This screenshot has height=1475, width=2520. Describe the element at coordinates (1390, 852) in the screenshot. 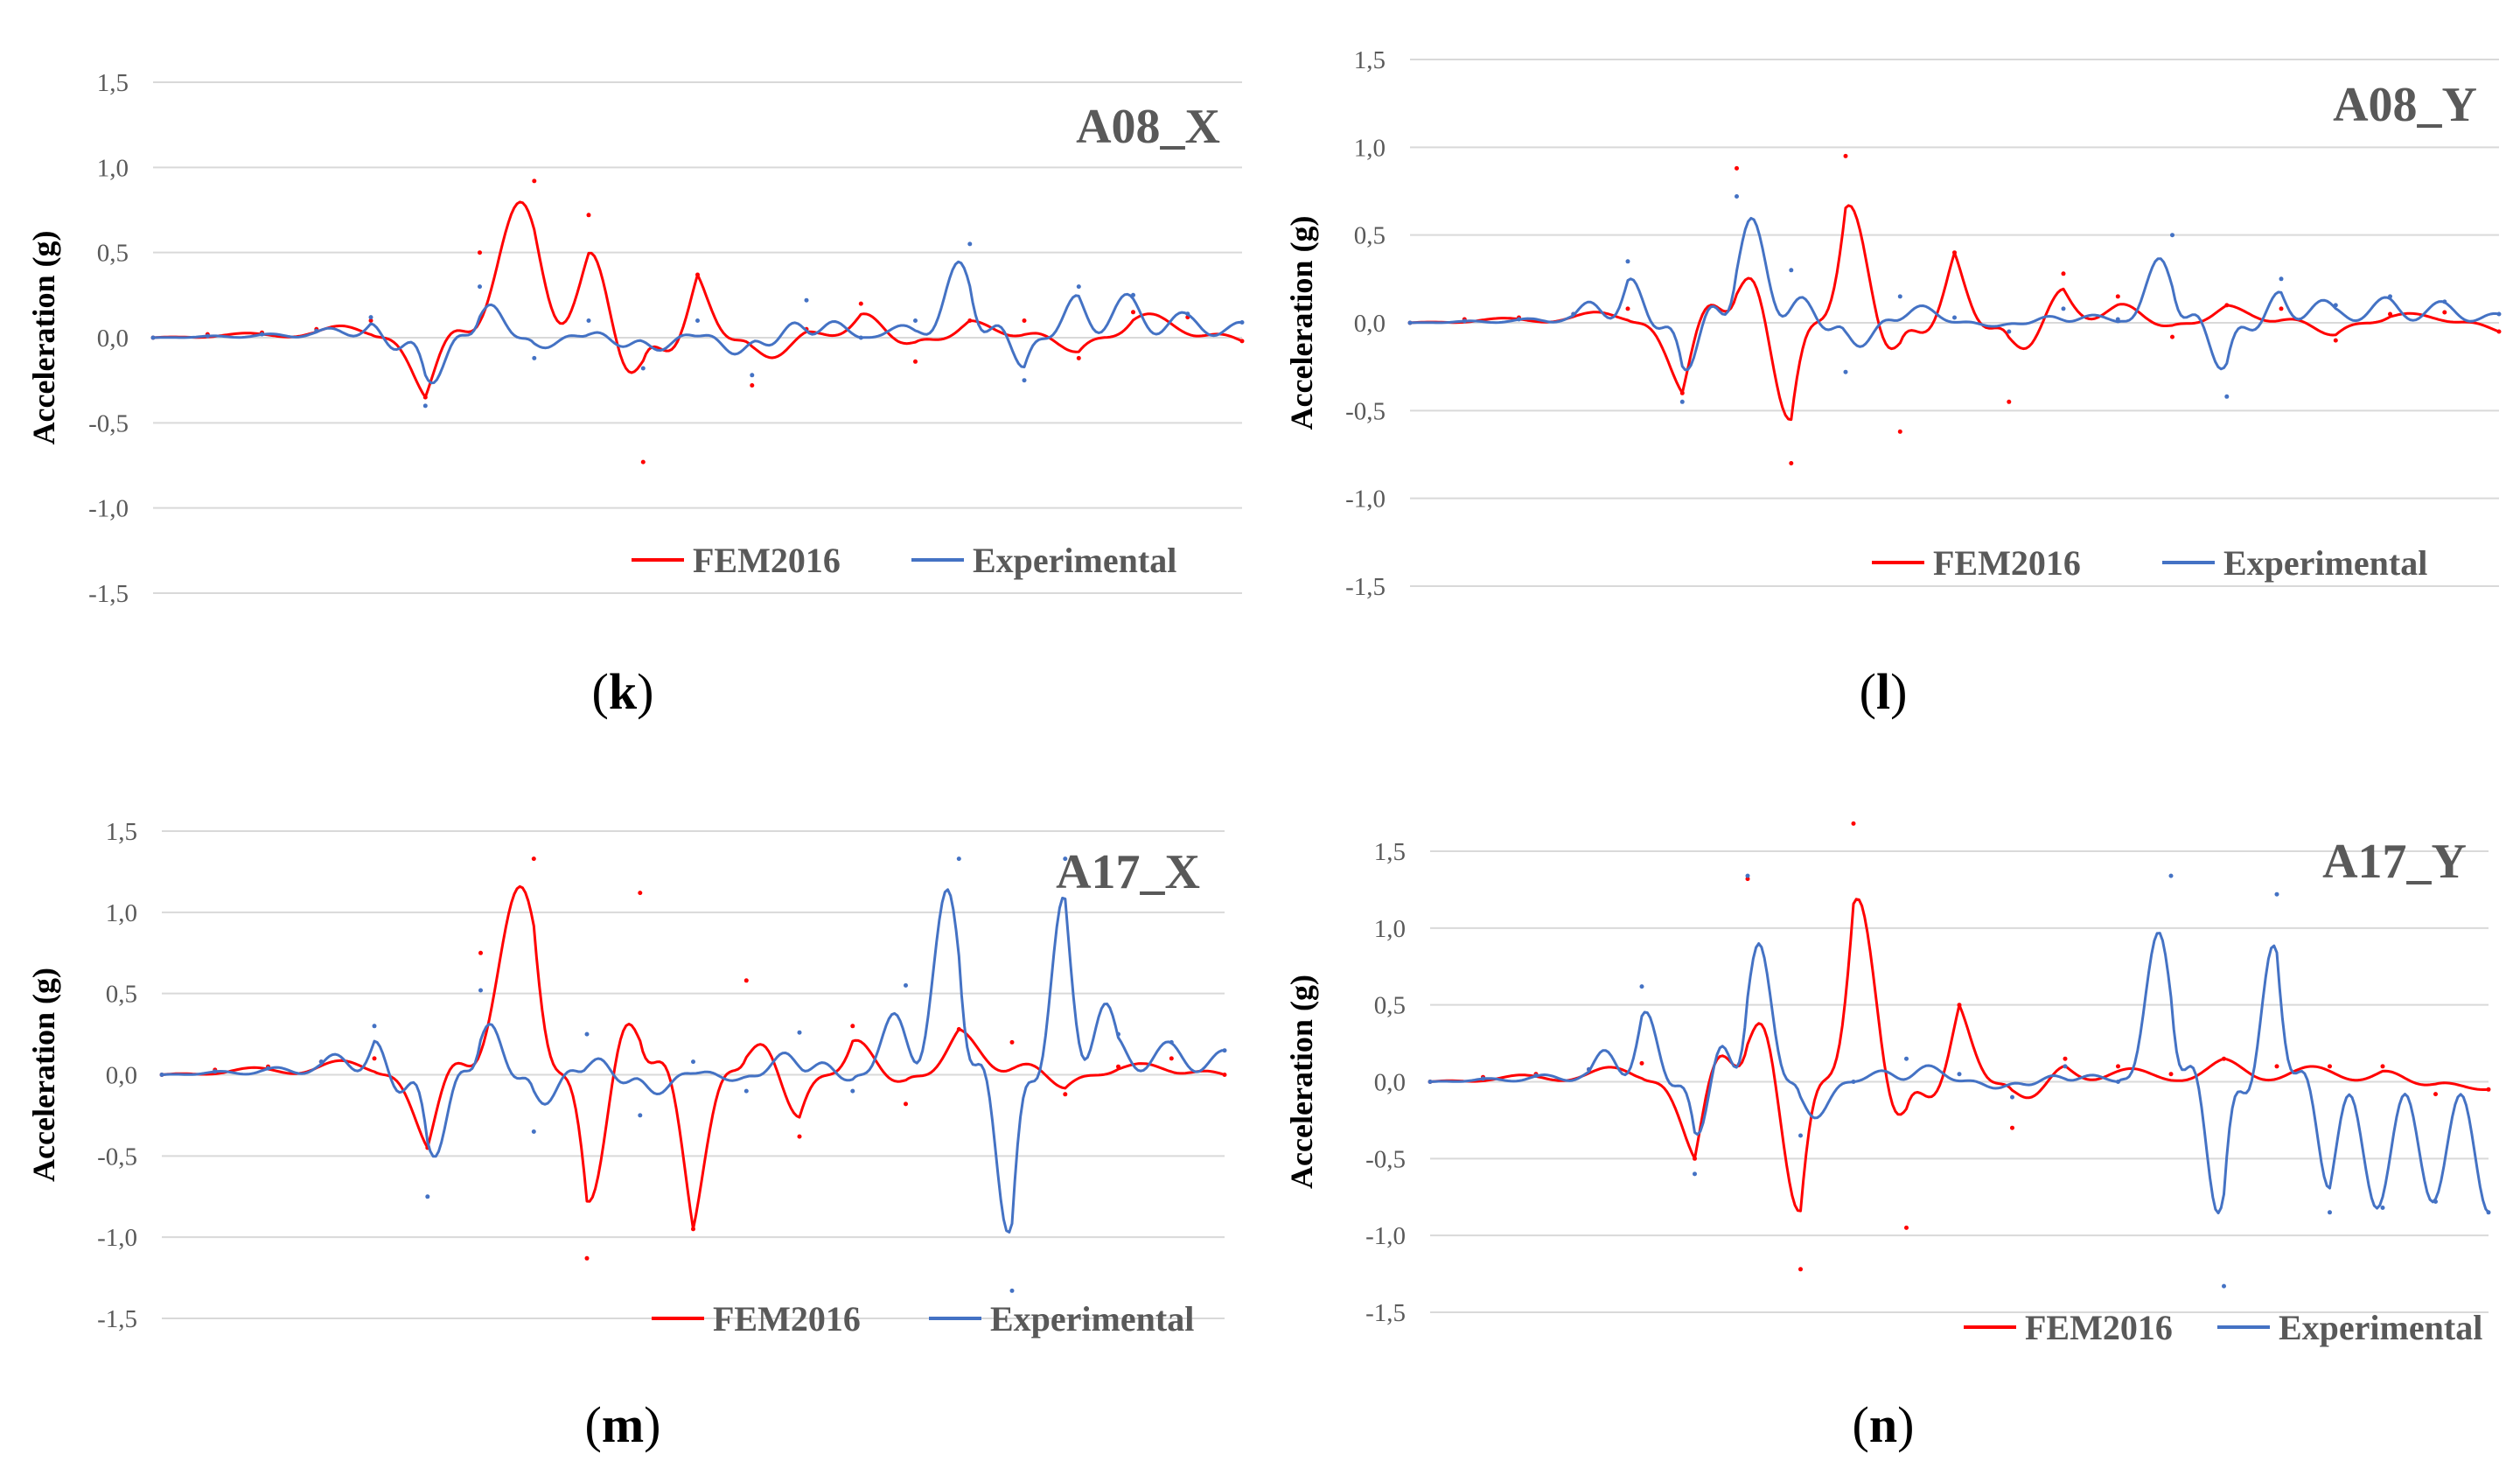

I see `y-tick-label: 1,5` at that location.